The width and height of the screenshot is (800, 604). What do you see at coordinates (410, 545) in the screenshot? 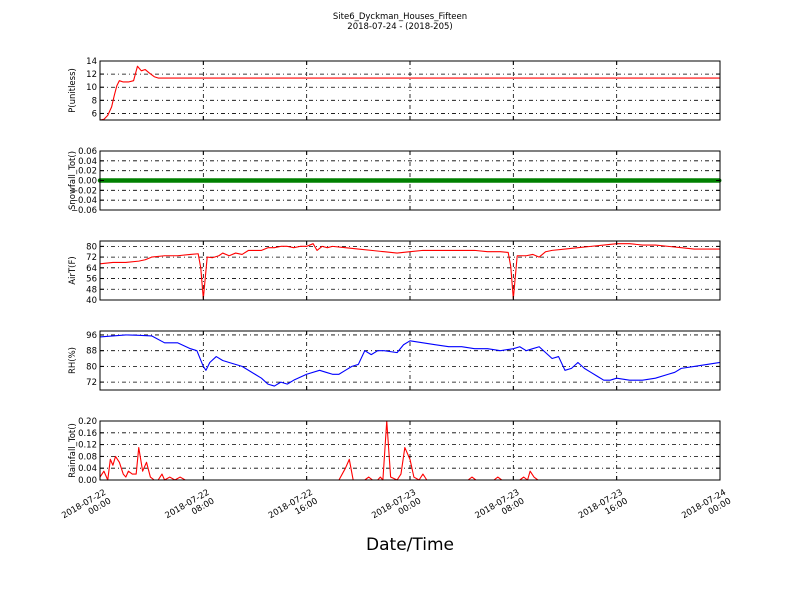
I see `x-axis-label: Date/Time` at bounding box center [410, 545].